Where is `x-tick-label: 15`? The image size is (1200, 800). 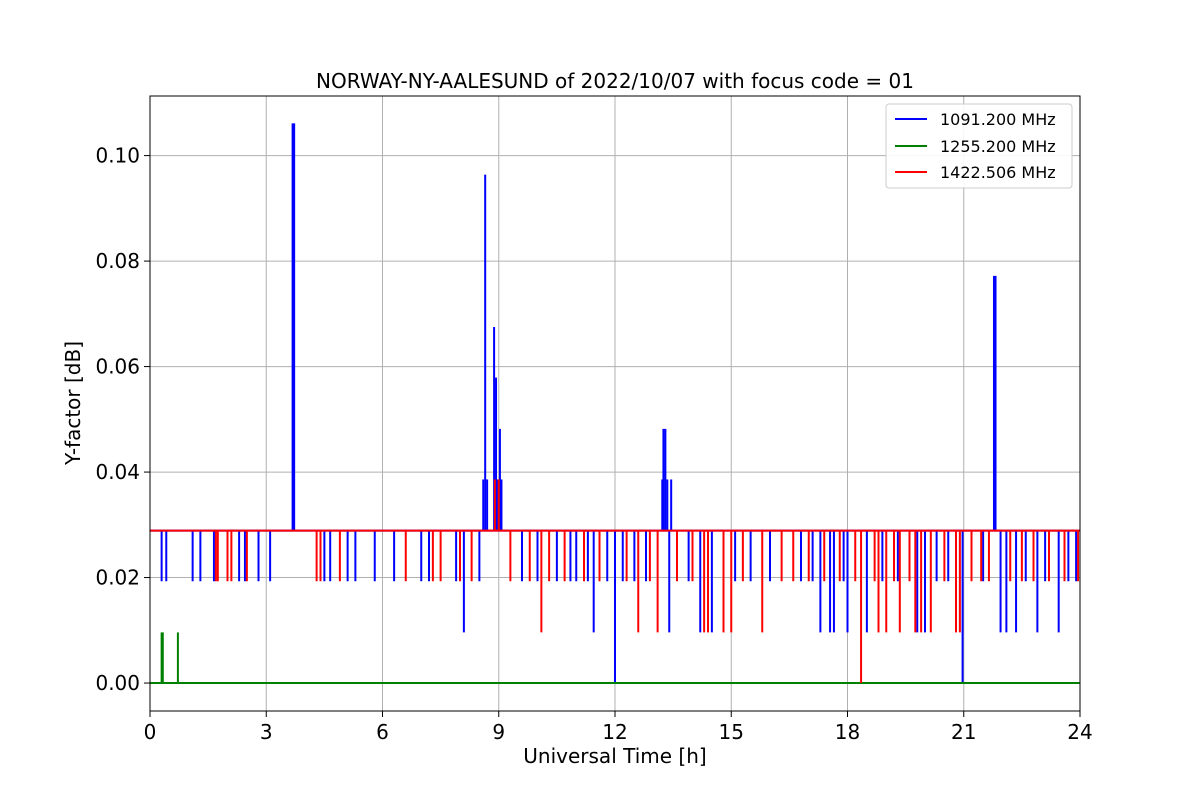 x-tick-label: 15 is located at coordinates (731, 732).